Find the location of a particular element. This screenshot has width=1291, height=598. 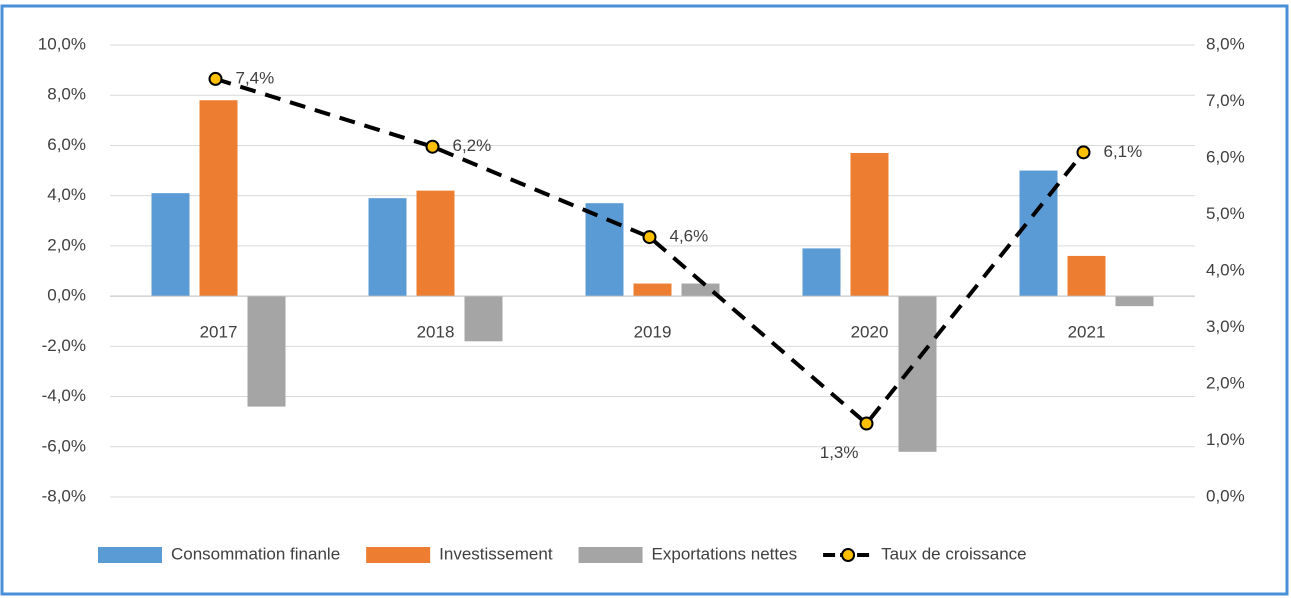

legend-label: Exportations nettes is located at coordinates (725, 553).